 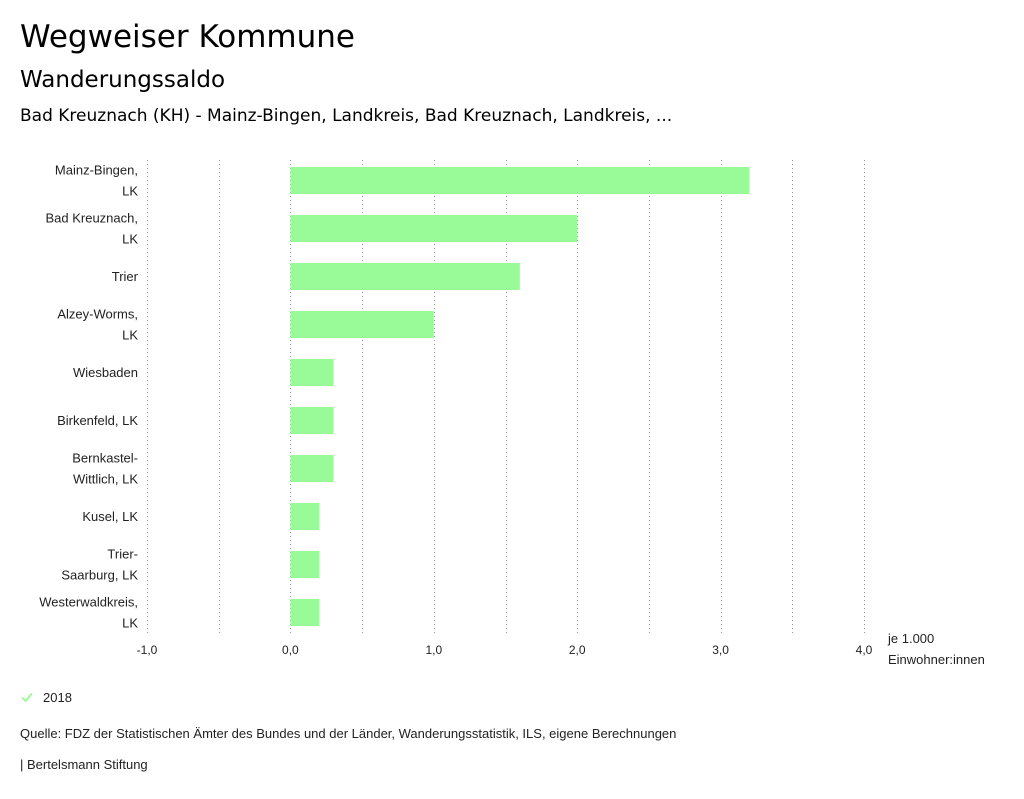 What do you see at coordinates (88, 602) in the screenshot?
I see `category-label: Westerwaldkreis,` at bounding box center [88, 602].